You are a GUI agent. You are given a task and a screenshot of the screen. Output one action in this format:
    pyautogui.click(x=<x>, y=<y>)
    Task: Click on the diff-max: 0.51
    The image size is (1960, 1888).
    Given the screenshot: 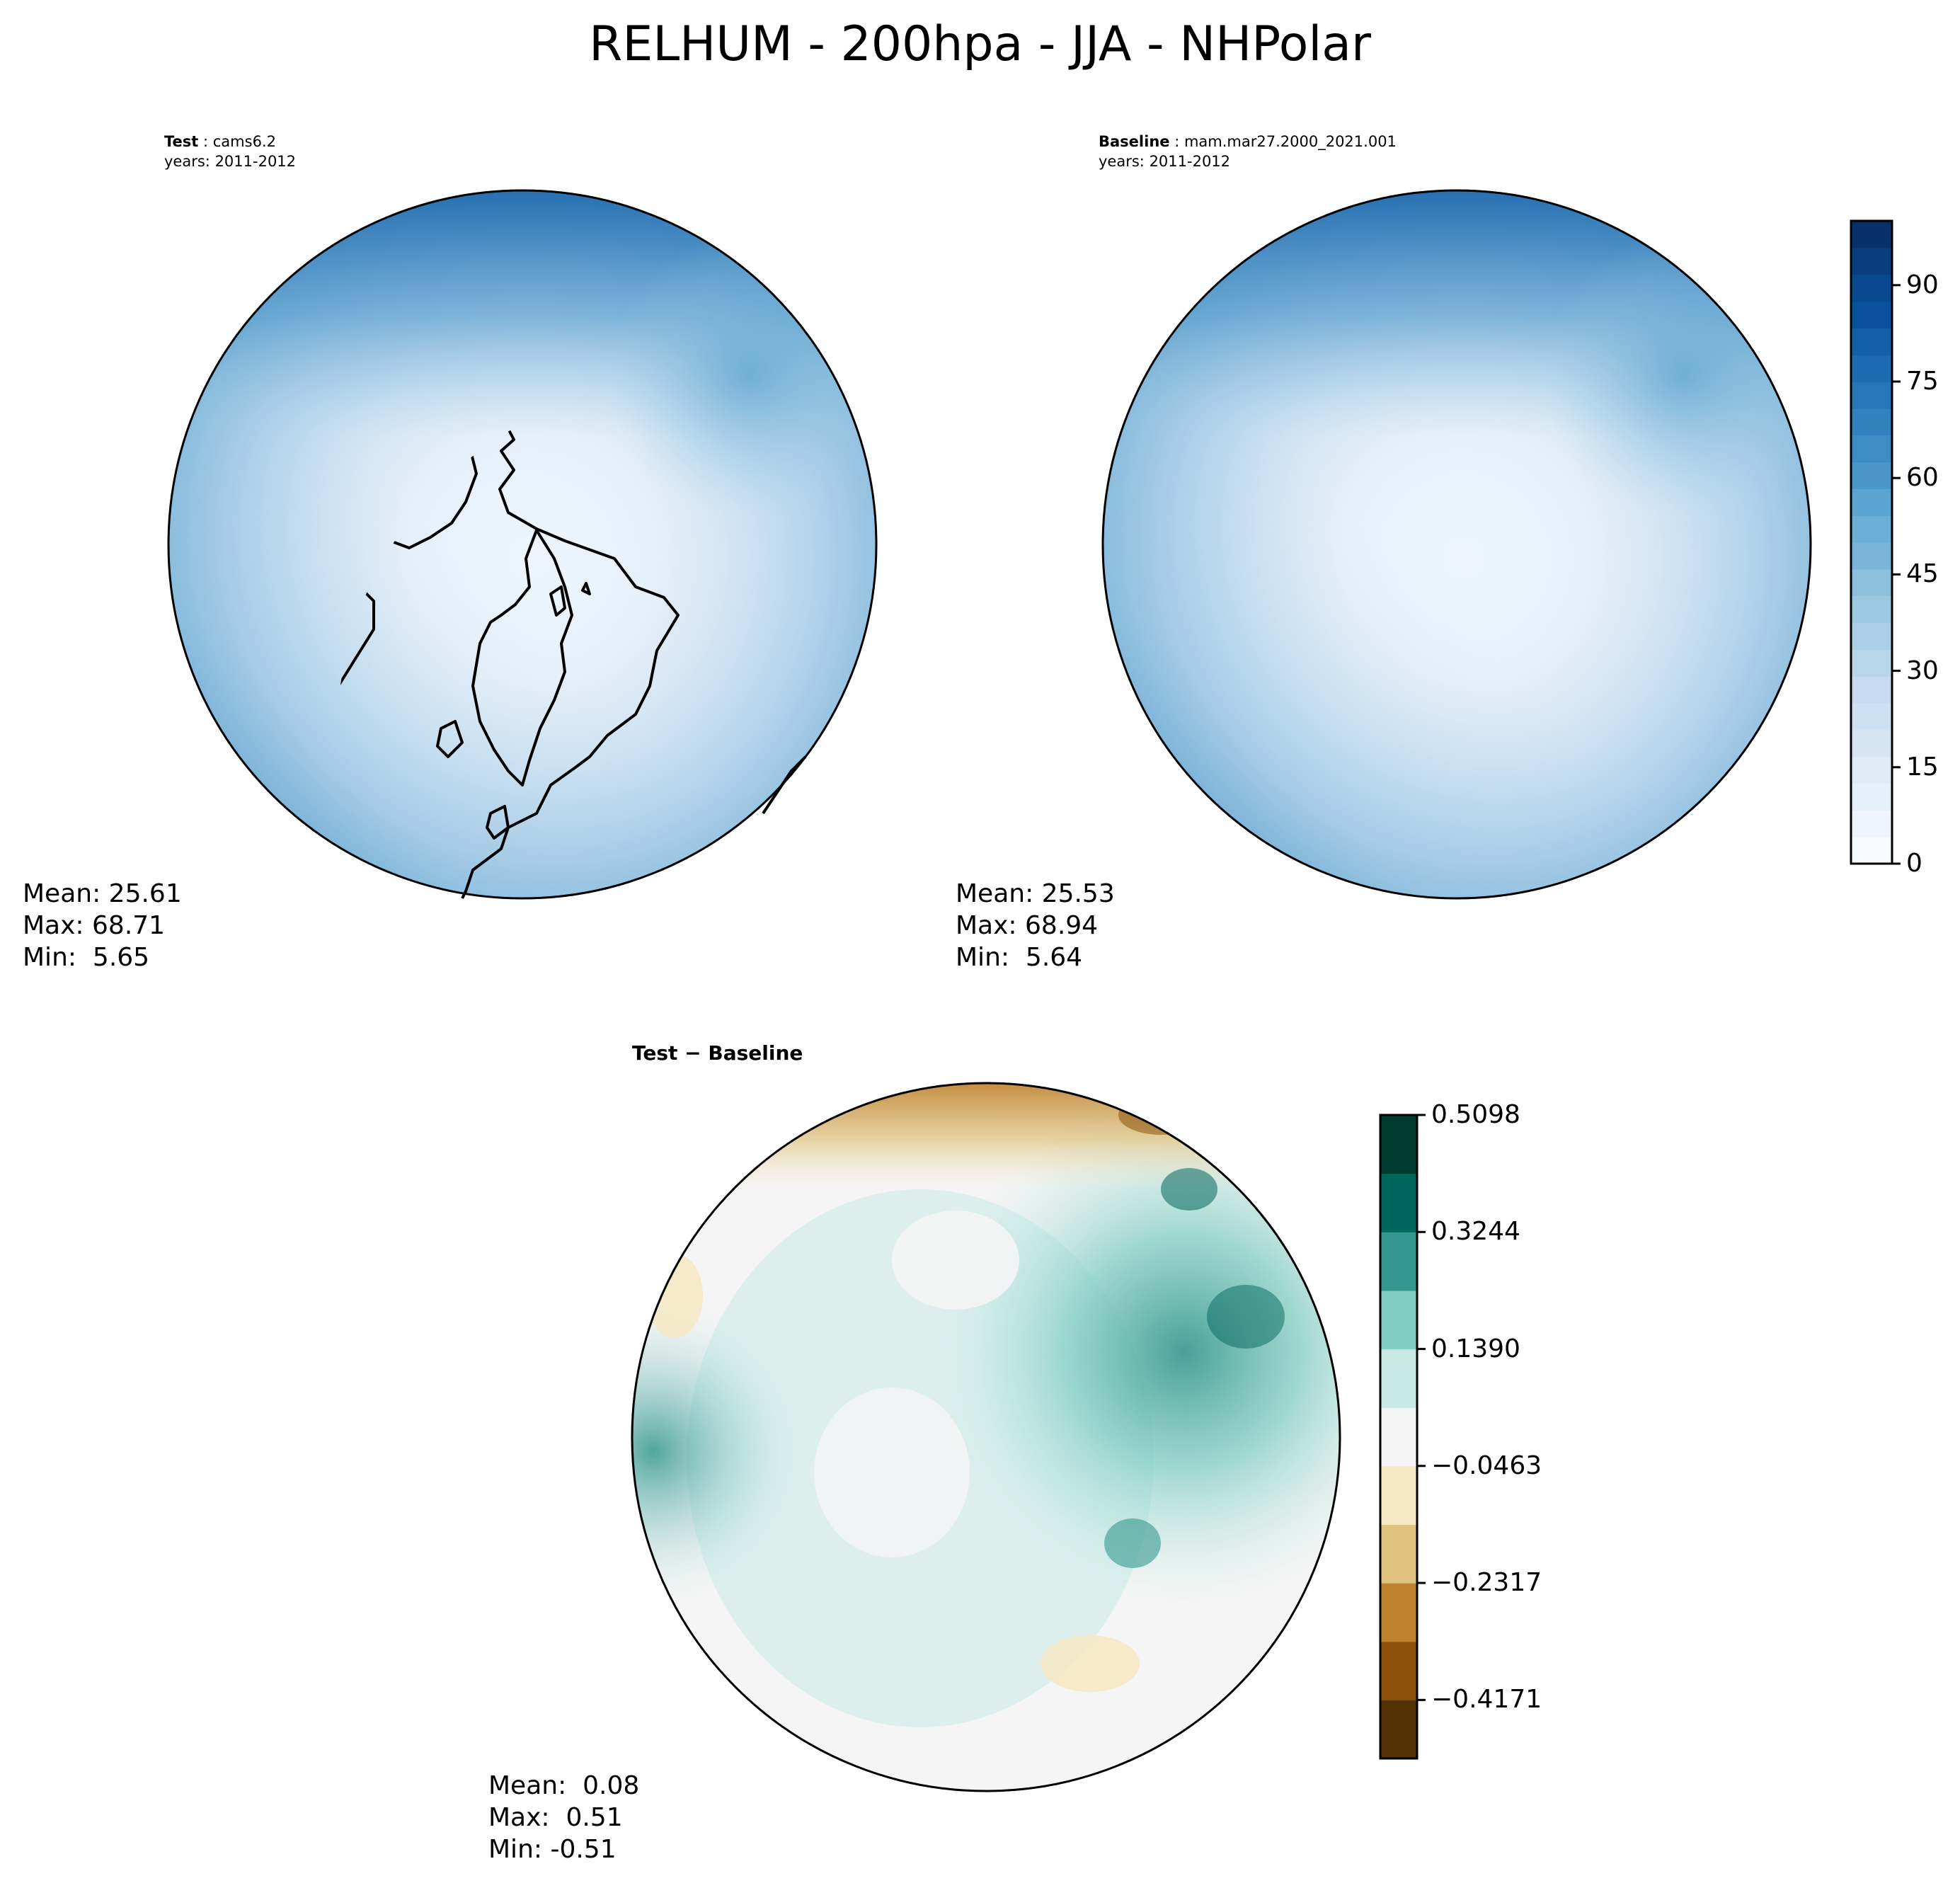 What is the action you would take?
    pyautogui.click(x=590, y=1818)
    